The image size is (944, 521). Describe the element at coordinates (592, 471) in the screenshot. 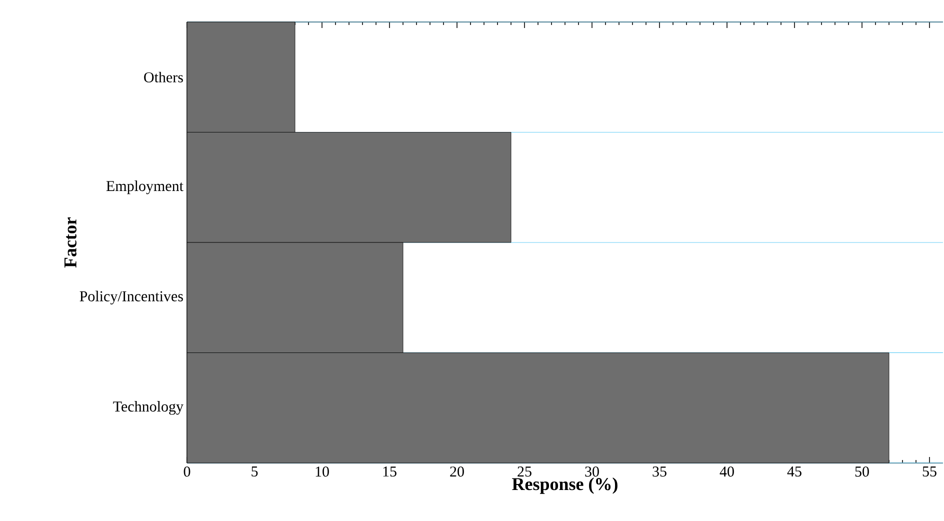

I see `x-tick-label: 30` at that location.